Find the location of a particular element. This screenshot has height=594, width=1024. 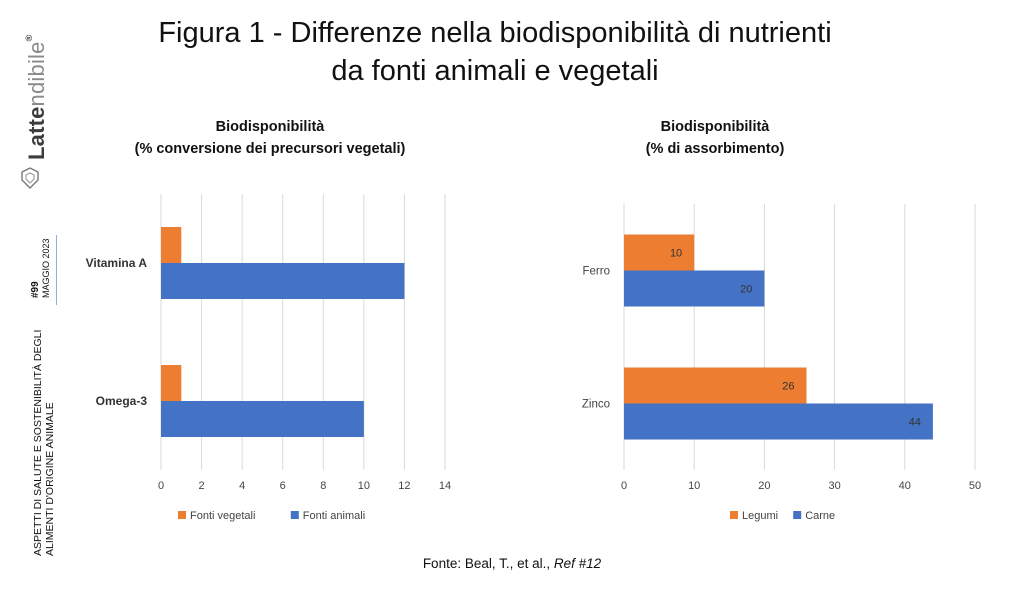

chart1-title-line-1: Biodisponibilità is located at coordinates (270, 127).